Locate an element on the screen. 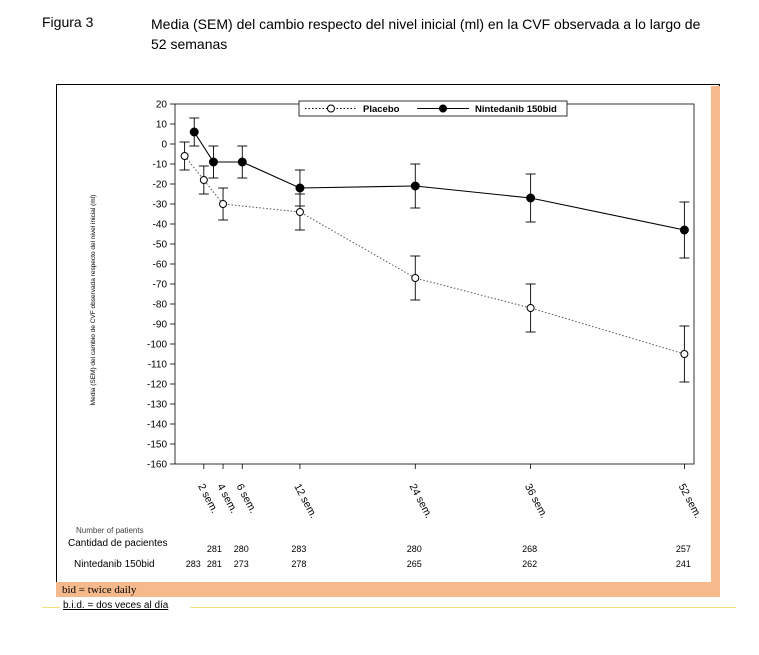  y-tick-label: -10 is located at coordinates (160, 165).